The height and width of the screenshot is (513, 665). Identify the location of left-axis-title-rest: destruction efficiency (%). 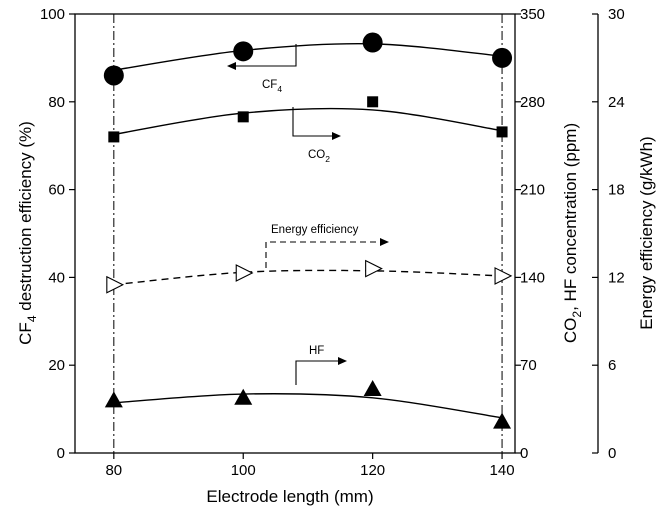
(25, 218).